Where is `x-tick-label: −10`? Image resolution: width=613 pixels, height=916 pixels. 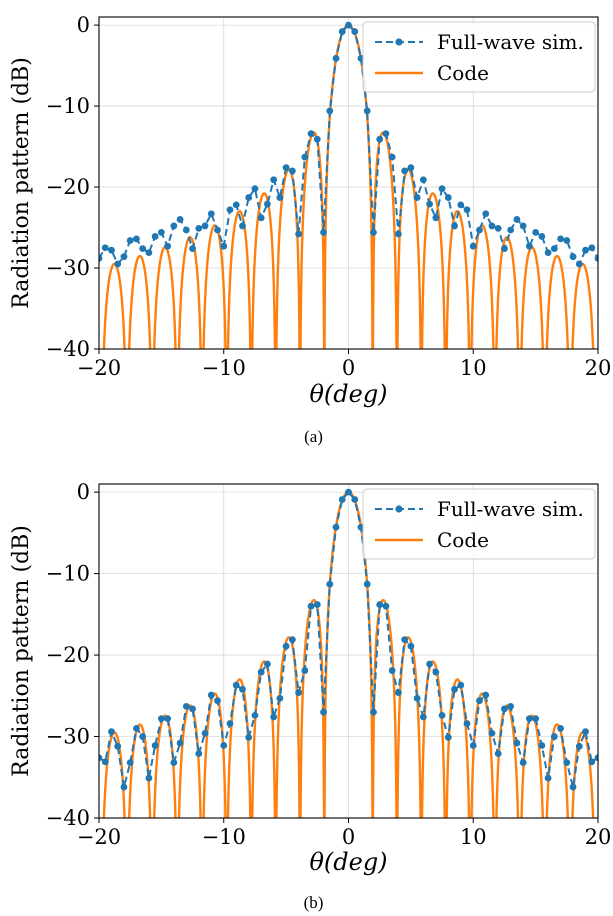
x-tick-label: −10 is located at coordinates (224, 368).